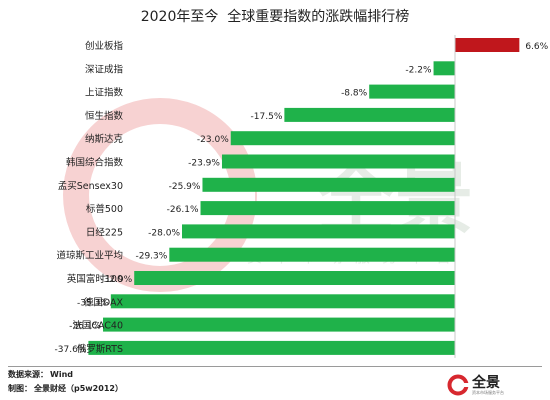  Describe the element at coordinates (275, 366) in the screenshot. I see `footer-divider` at that location.